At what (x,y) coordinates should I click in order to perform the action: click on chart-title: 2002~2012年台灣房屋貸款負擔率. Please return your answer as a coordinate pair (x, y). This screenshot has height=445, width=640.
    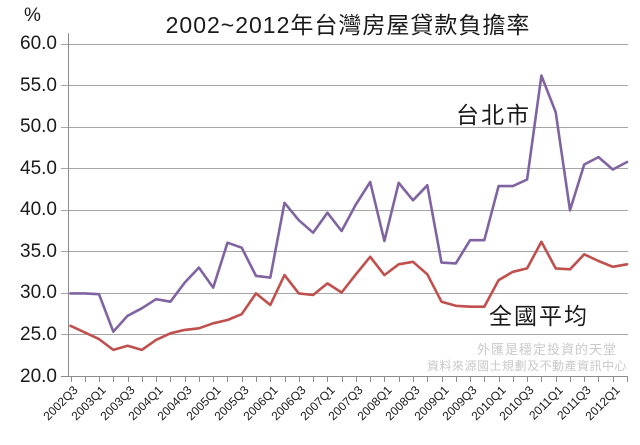
    Looking at the image, I should click on (348, 25).